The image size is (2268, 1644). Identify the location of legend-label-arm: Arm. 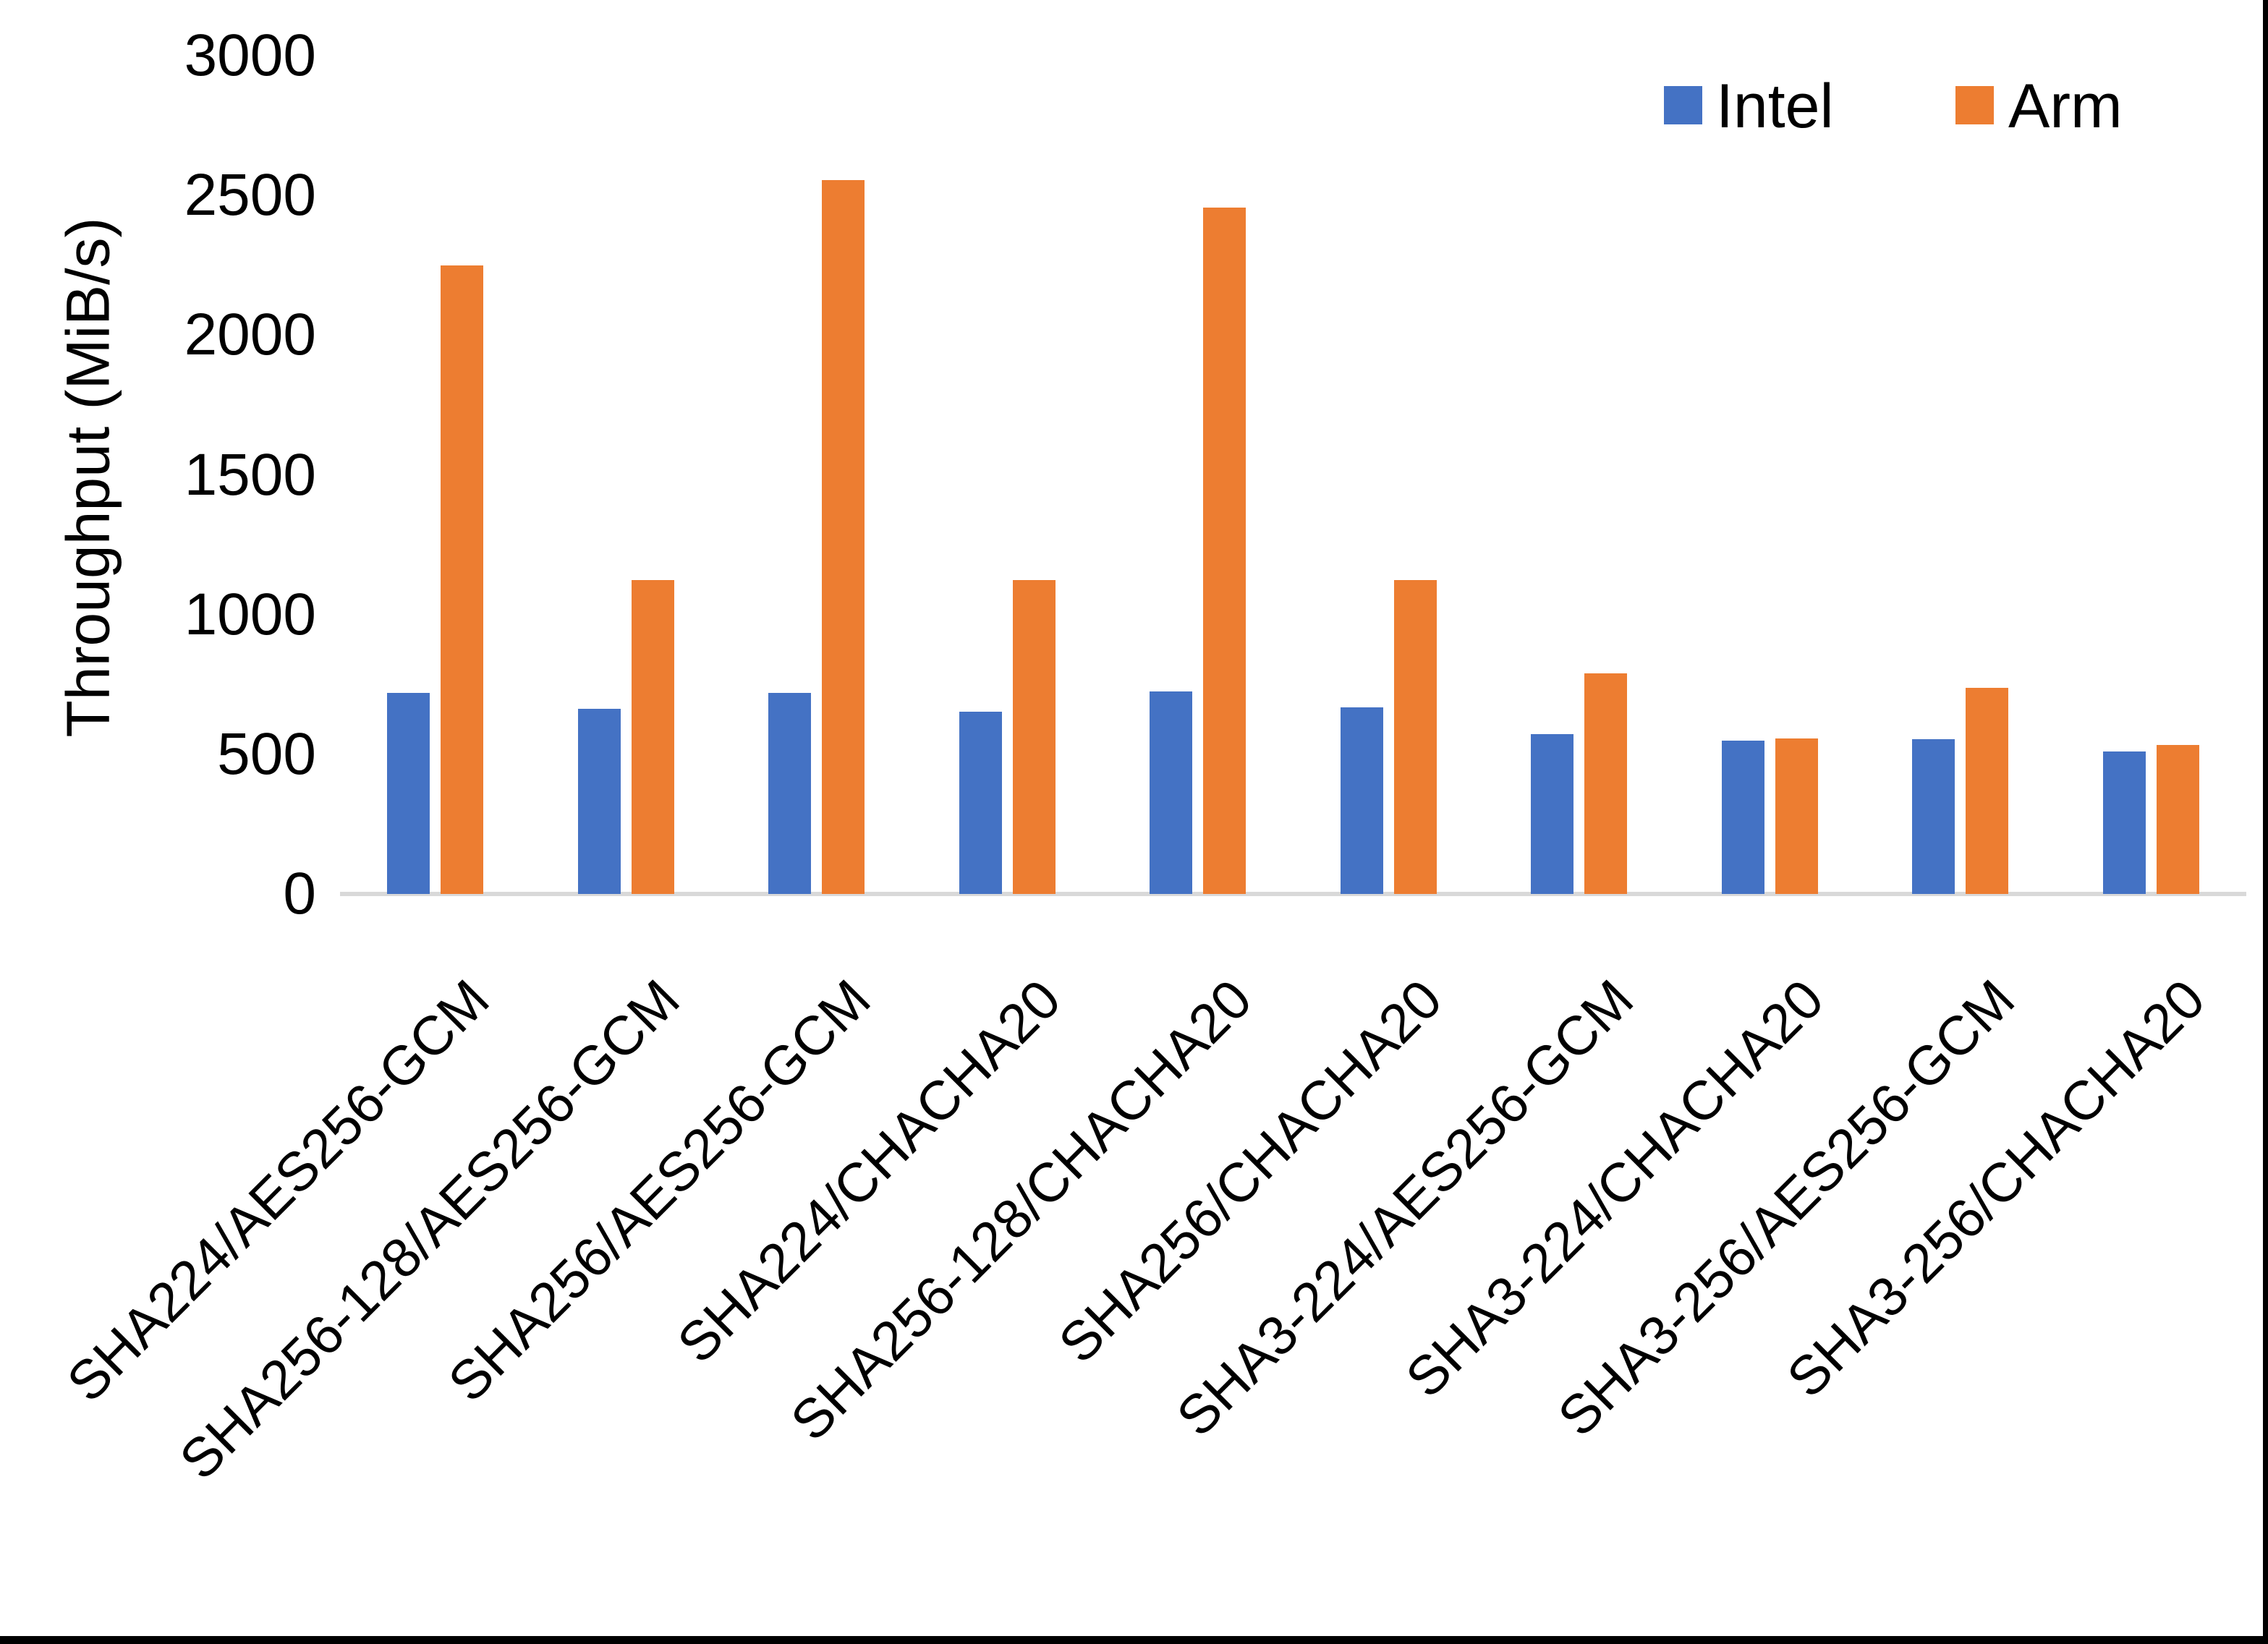
(2065, 106).